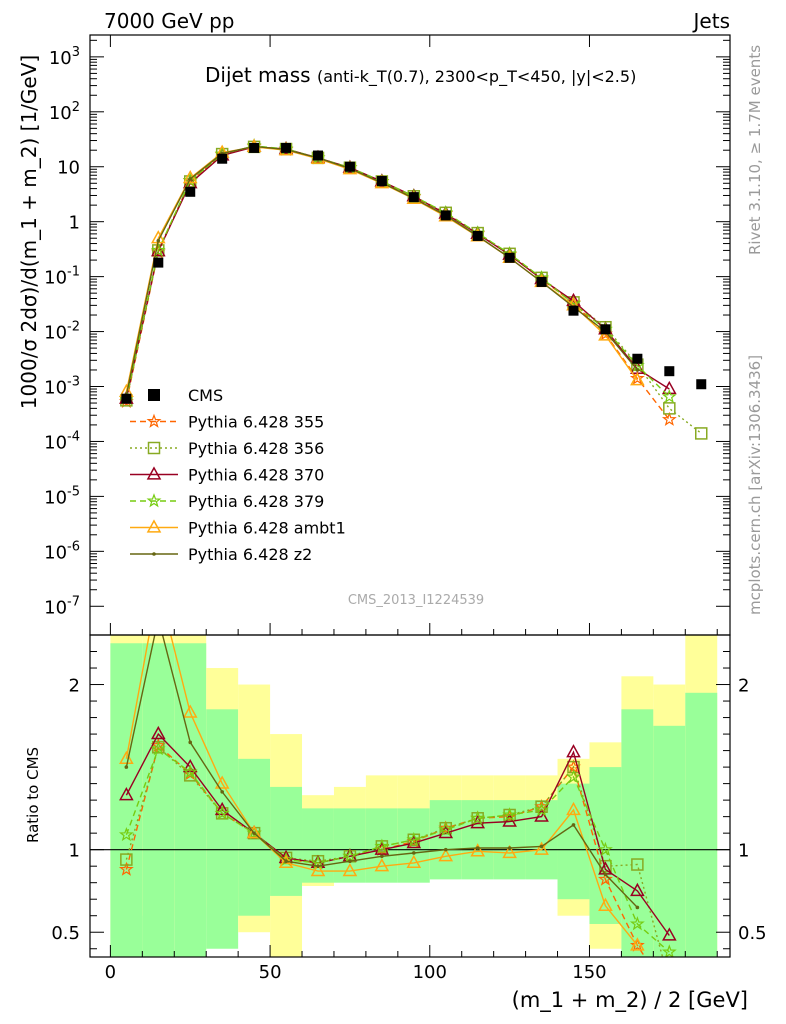 This screenshot has height=1024, width=786. I want to click on y-tick-exp: 2, so click(76, 107).